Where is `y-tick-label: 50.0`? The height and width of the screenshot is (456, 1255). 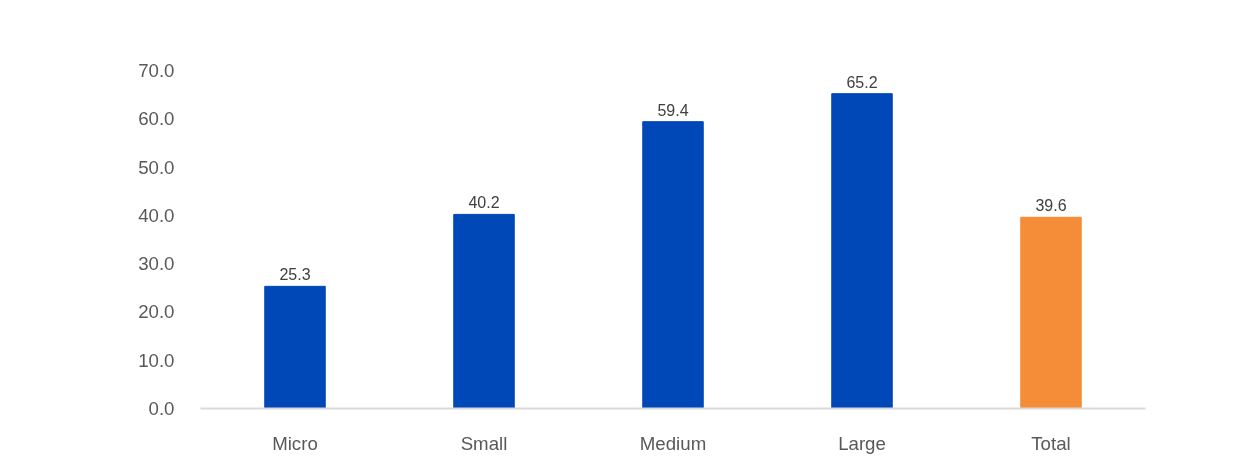 y-tick-label: 50.0 is located at coordinates (156, 167).